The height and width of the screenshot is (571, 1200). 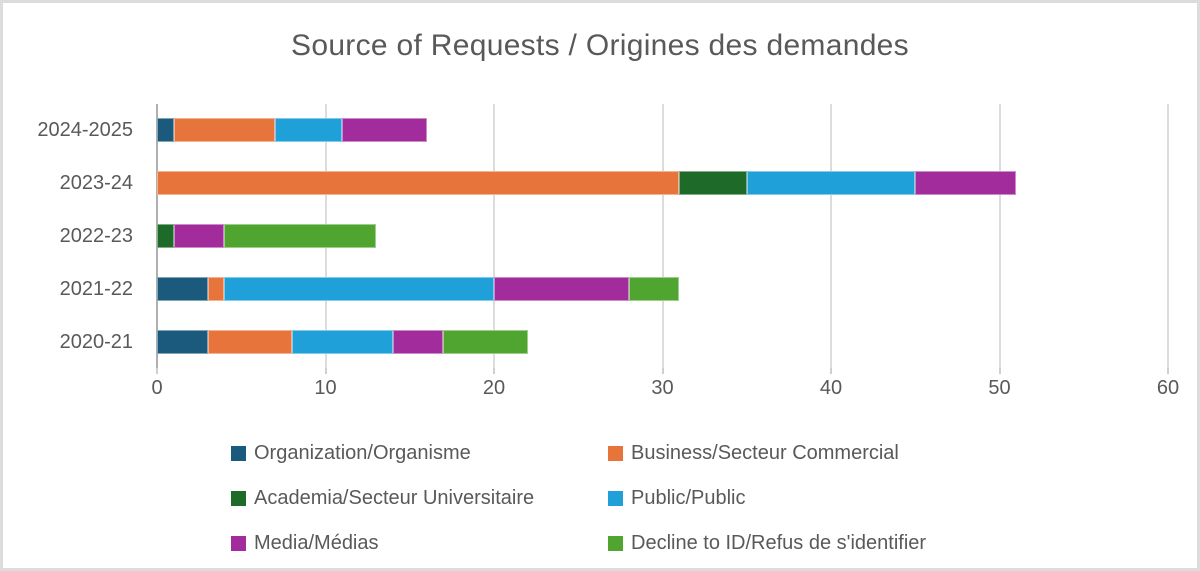 I want to click on x-tick-label: 0, so click(x=157, y=388).